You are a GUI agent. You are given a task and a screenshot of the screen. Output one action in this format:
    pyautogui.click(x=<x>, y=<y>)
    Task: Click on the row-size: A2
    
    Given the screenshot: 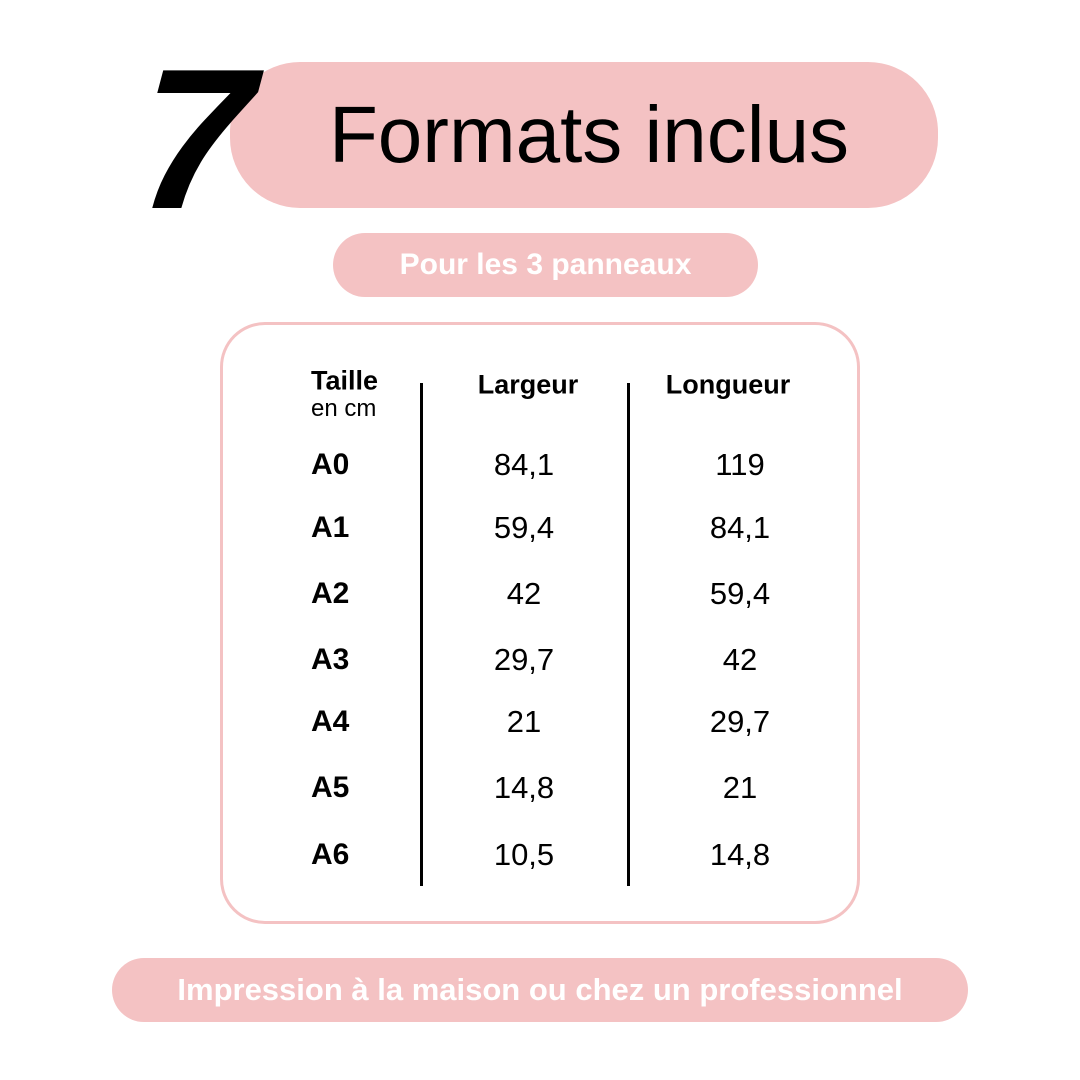 What is the action you would take?
    pyautogui.click(x=330, y=593)
    